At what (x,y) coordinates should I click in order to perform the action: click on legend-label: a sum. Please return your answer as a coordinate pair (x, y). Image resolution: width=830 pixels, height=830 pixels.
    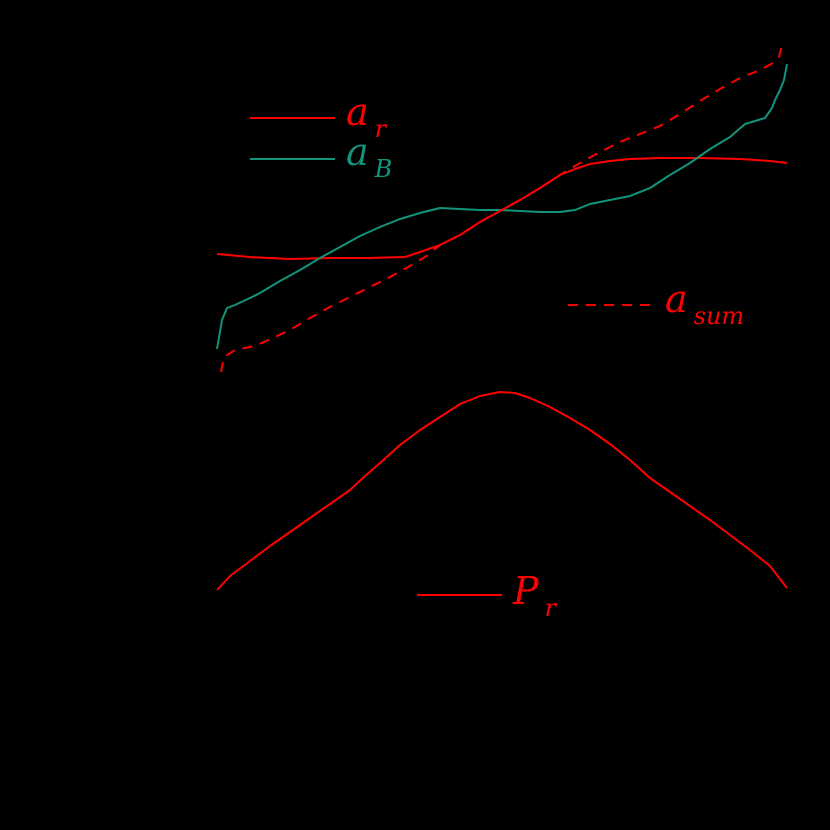
    Looking at the image, I should click on (704, 303).